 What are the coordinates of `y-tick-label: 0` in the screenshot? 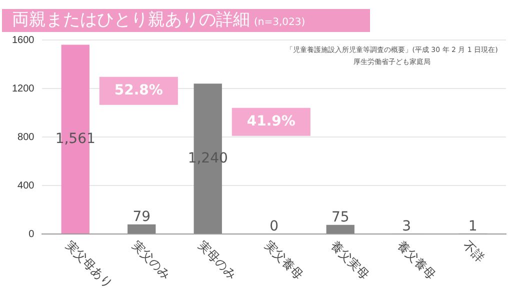 It's located at (31, 234).